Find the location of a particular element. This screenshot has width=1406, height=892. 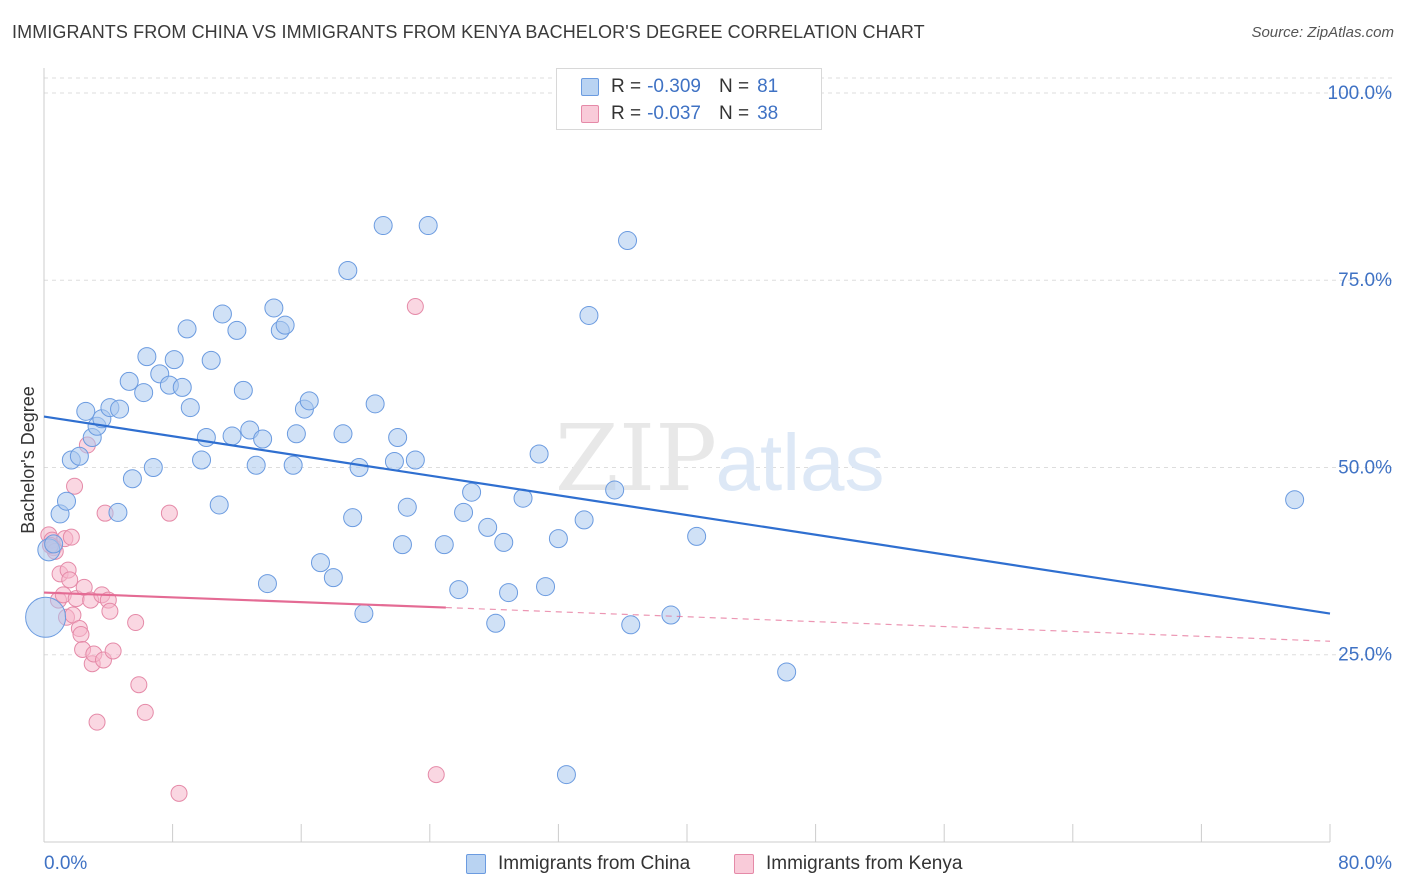

stats-legend: R = -0.309 N = 81 R = -0.037 N = 38 is located at coordinates (689, 99).